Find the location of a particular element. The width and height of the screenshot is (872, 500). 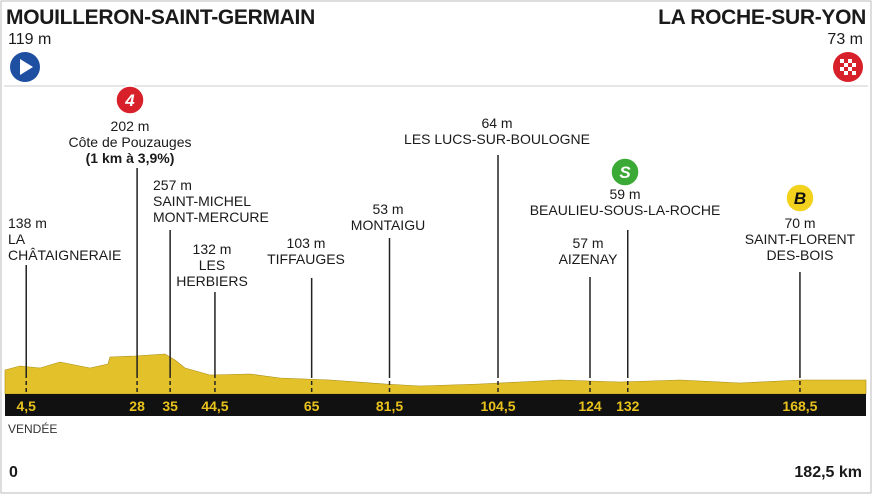

waypoint-altitude: 257 m is located at coordinates (172, 185).